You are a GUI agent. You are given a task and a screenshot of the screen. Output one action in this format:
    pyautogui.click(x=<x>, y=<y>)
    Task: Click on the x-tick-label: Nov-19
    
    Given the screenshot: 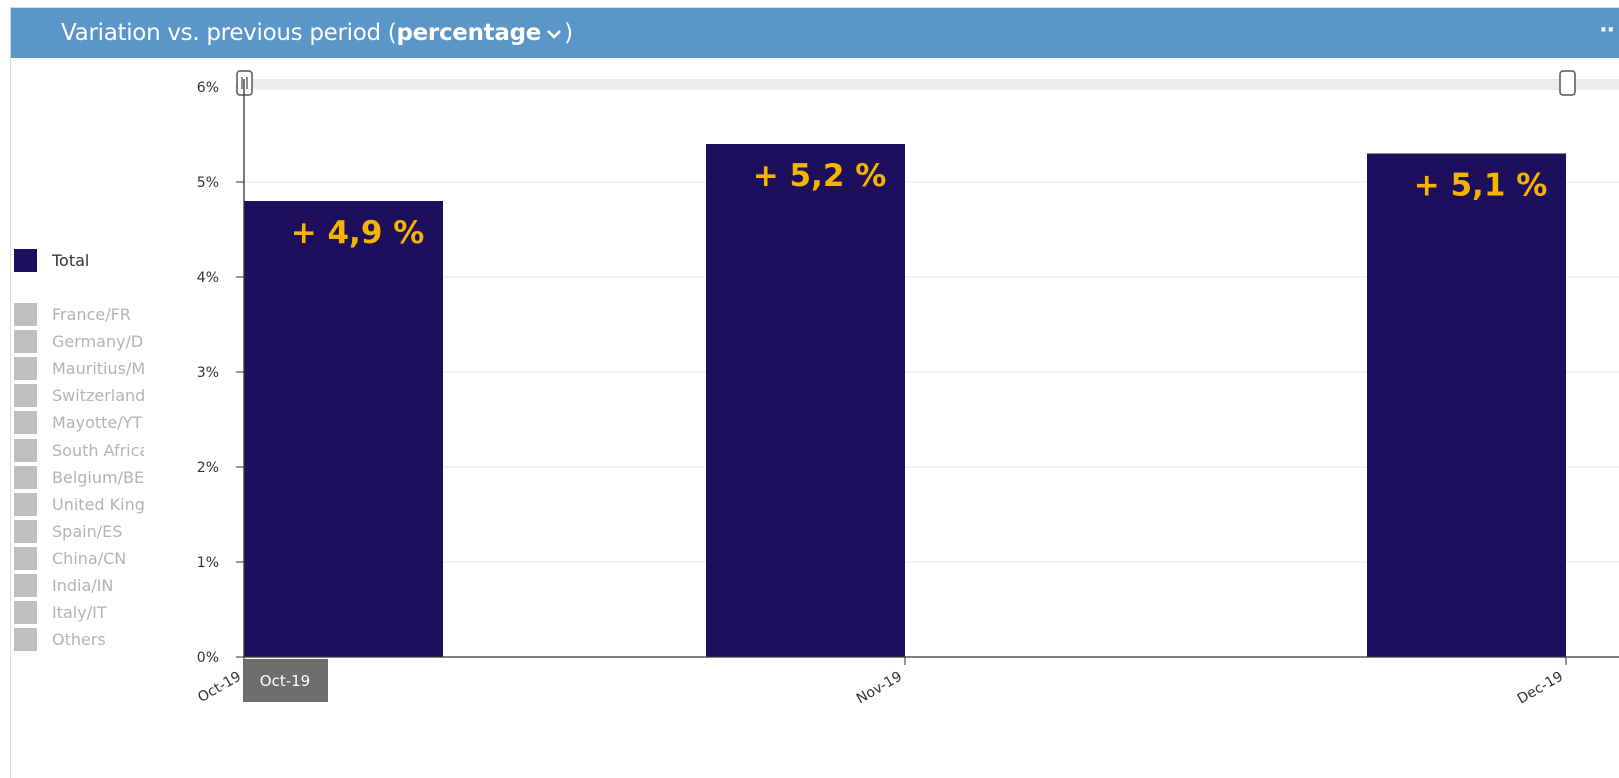 What is the action you would take?
    pyautogui.click(x=879, y=688)
    